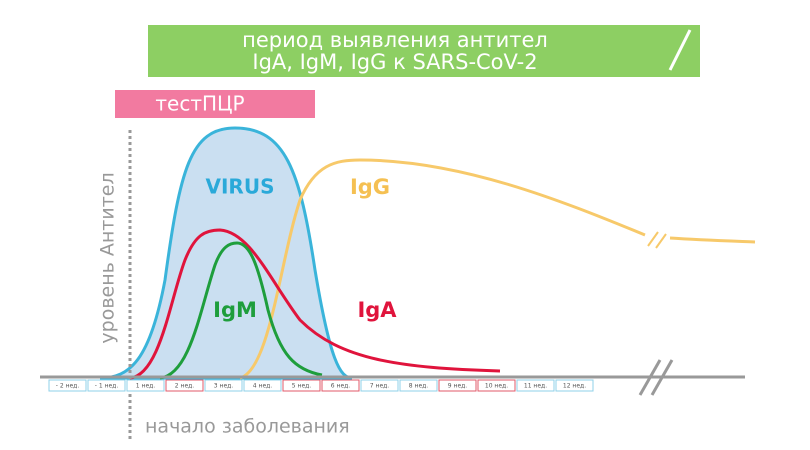 This screenshot has width=810, height=450. I want to click on week-label: 6 нед., so click(340, 386).